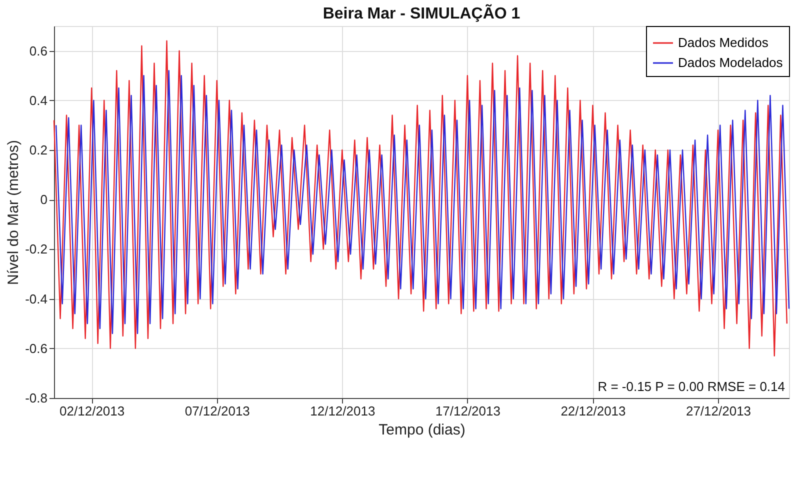 The width and height of the screenshot is (811, 477). I want to click on legend-label: Dados Modelados, so click(731, 62).